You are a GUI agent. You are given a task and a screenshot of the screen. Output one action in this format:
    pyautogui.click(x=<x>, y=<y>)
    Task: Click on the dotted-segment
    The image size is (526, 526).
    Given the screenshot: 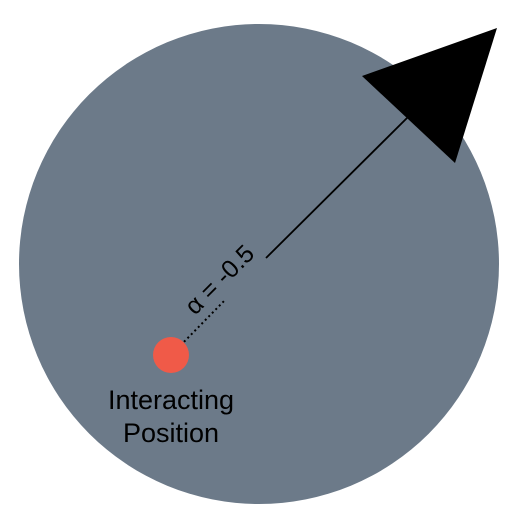 What is the action you would take?
    pyautogui.click(x=201, y=324)
    